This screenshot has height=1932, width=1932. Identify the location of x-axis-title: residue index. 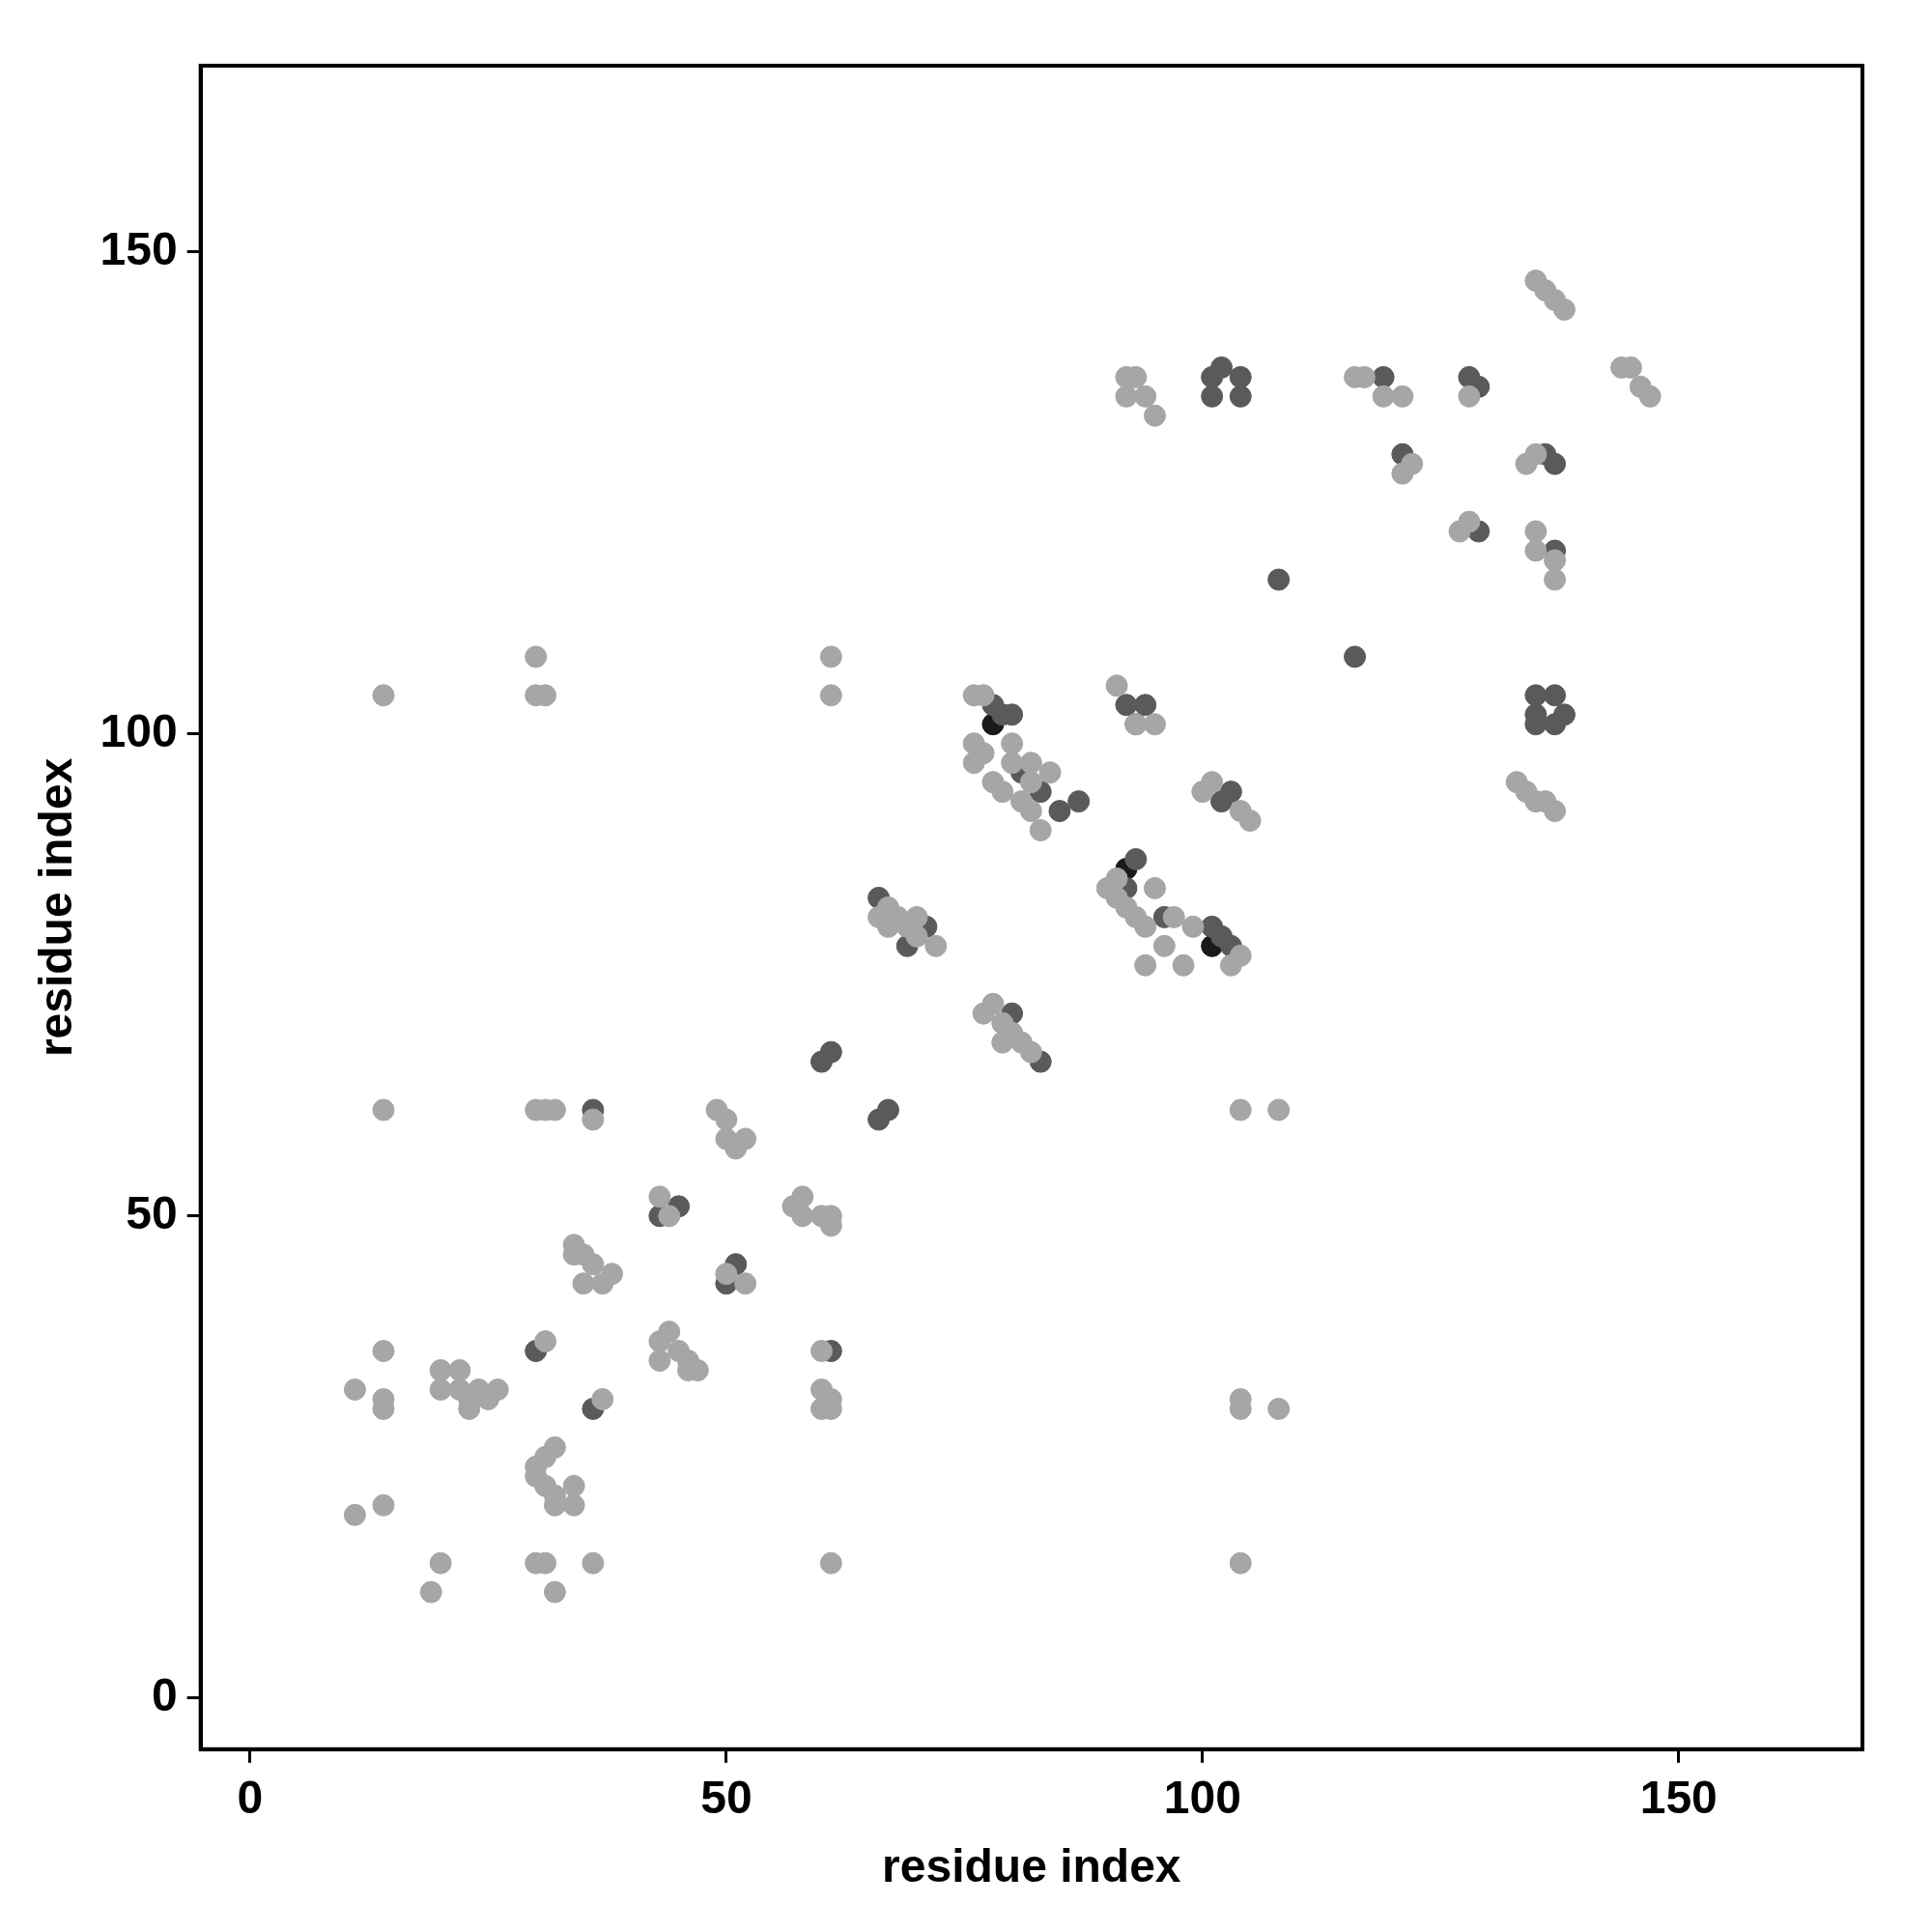
(1031, 1866).